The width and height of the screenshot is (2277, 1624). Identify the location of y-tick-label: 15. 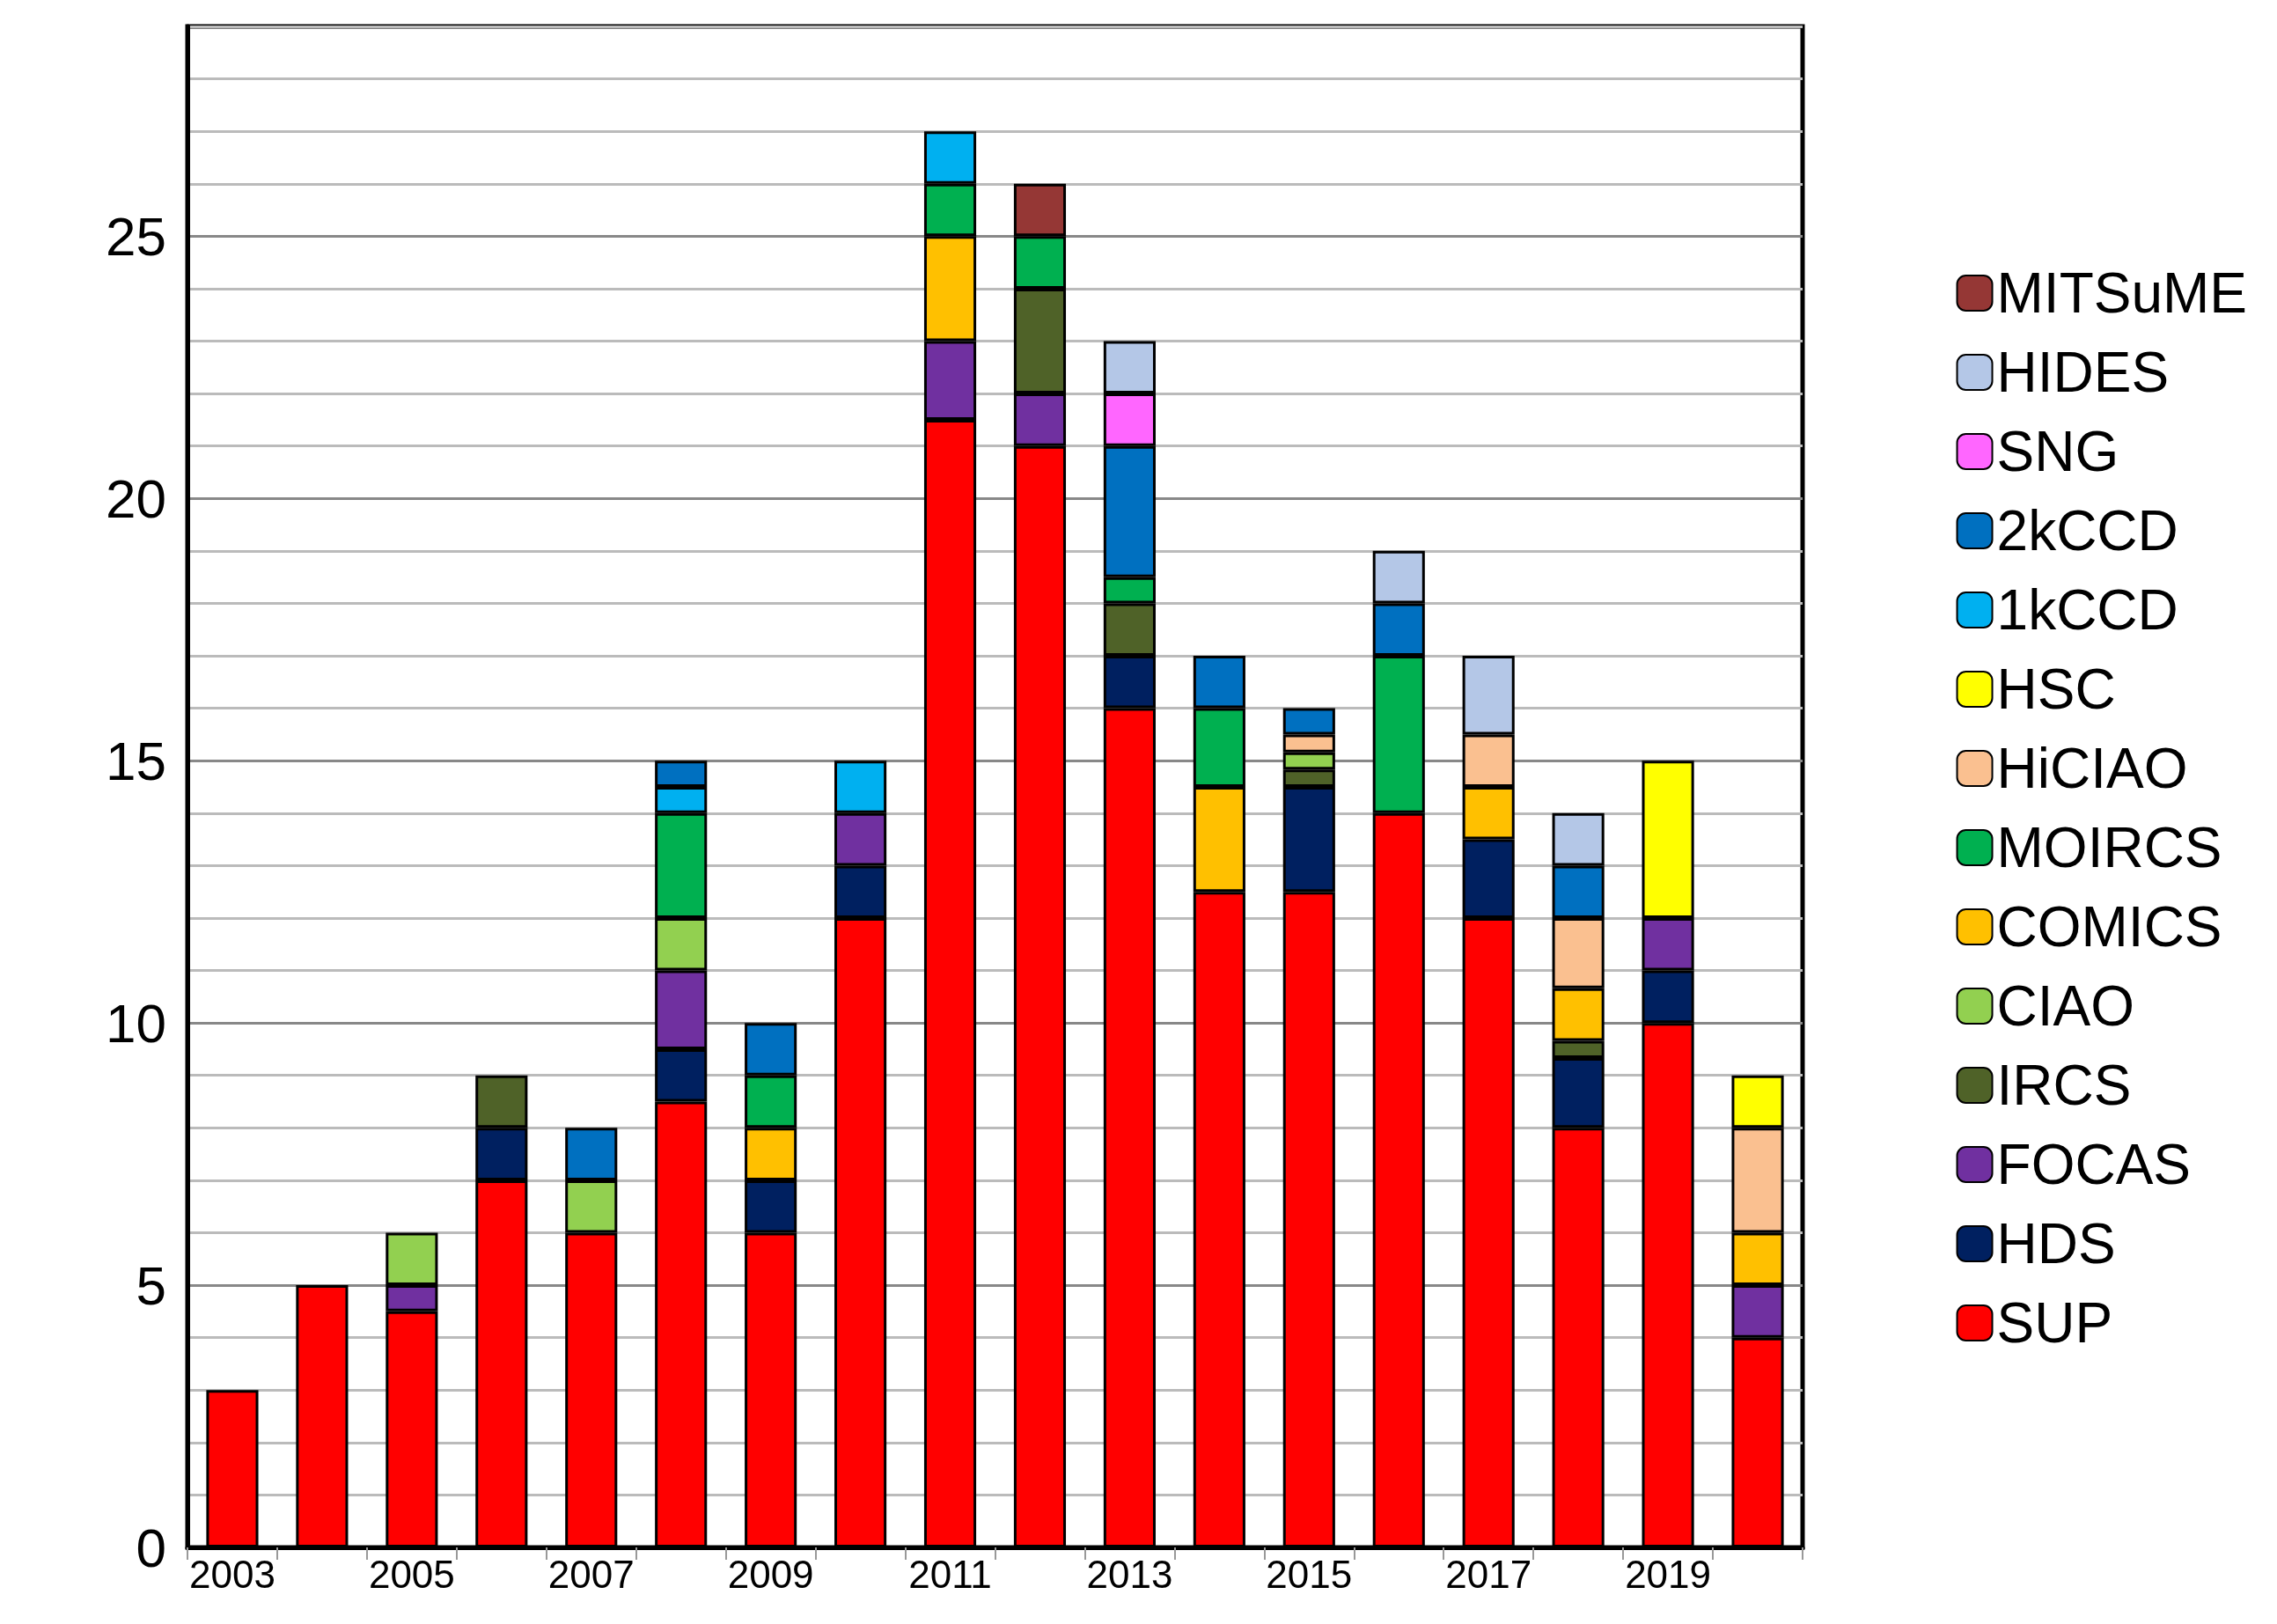
(136, 760).